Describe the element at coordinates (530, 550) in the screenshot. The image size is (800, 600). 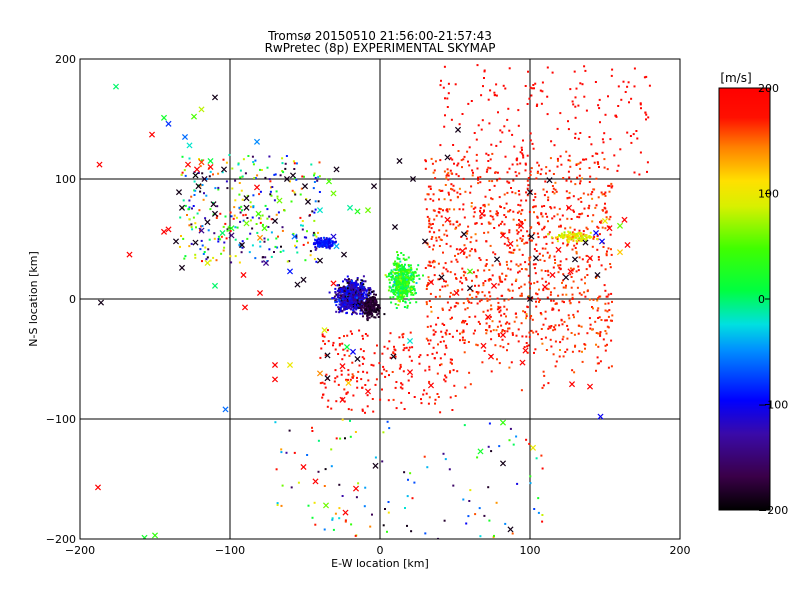
I see `x-tick-label: 100` at that location.